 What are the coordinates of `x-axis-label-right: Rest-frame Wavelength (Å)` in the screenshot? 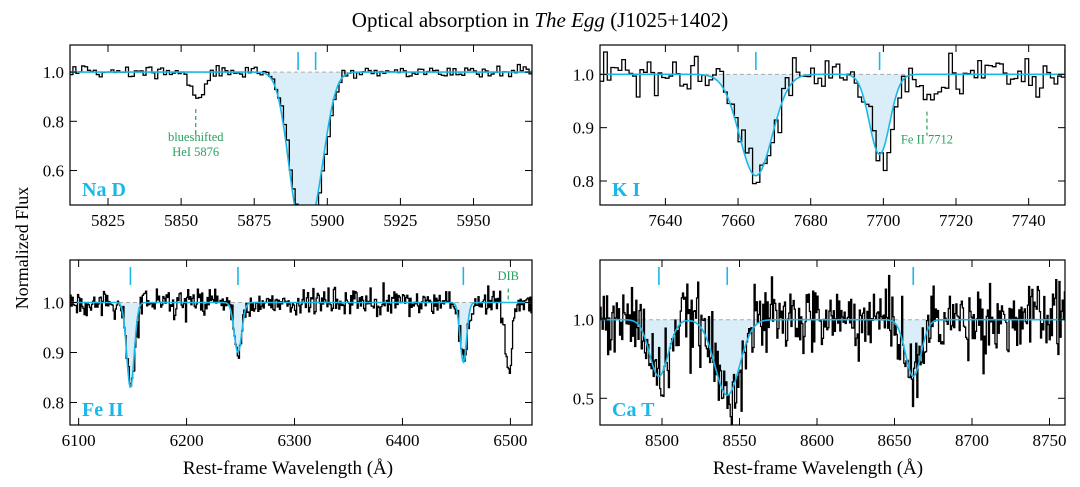 It's located at (818, 468).